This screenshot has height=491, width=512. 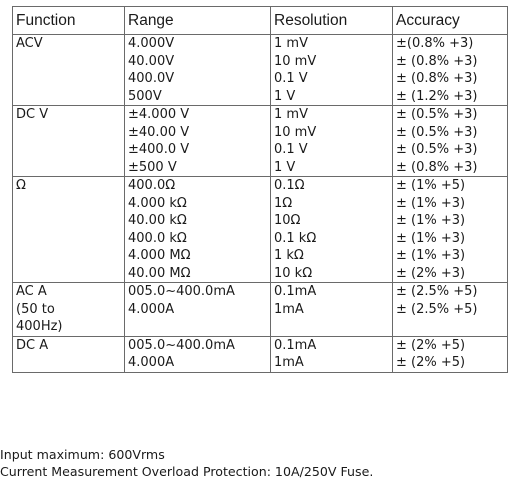 What do you see at coordinates (21, 185) in the screenshot?
I see `function-label: Ω` at bounding box center [21, 185].